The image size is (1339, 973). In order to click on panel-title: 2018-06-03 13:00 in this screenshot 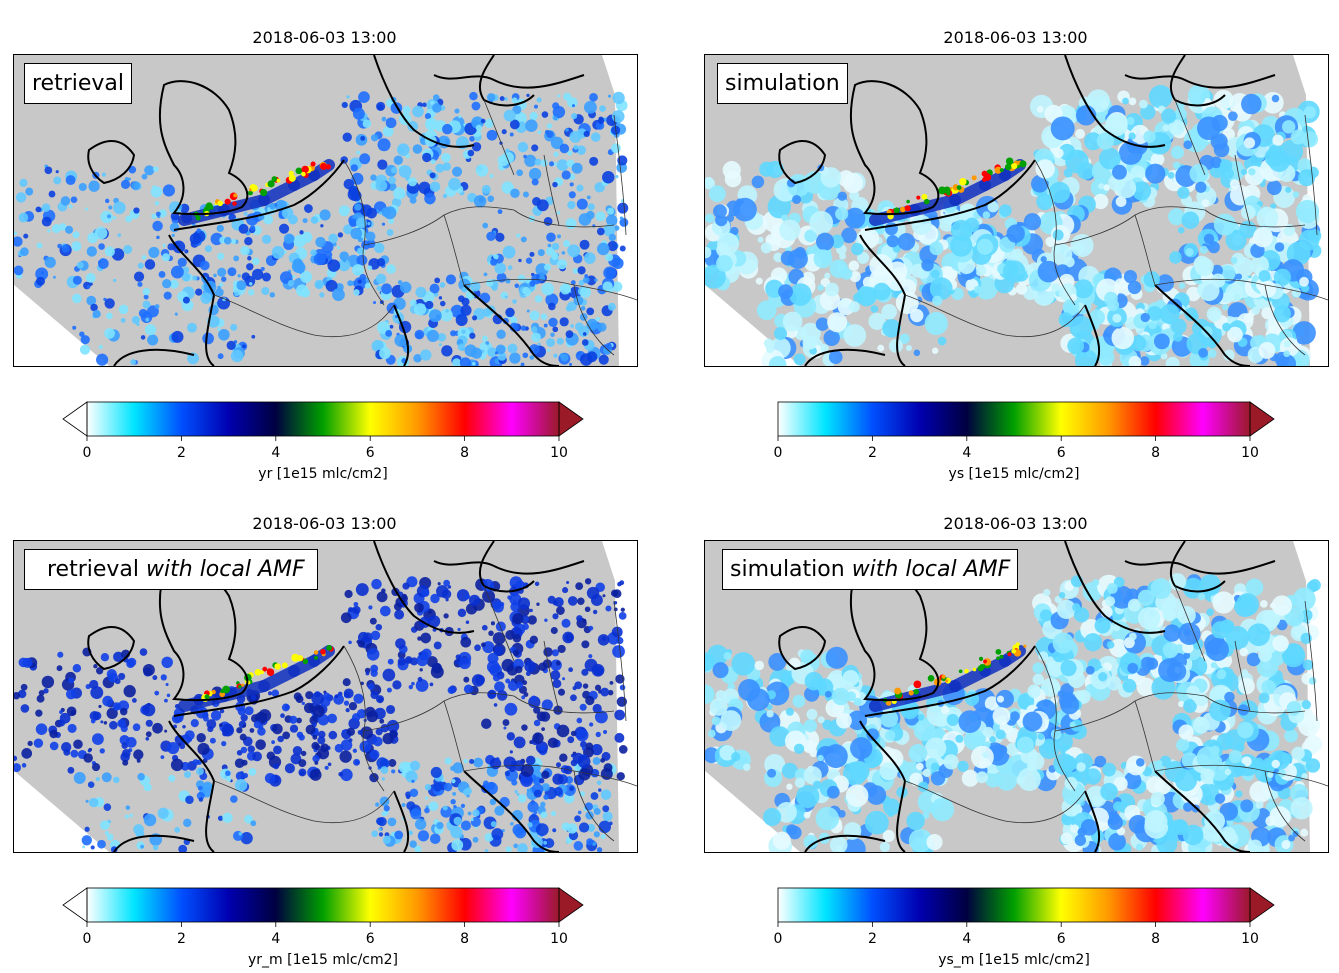, I will do `click(324, 523)`.